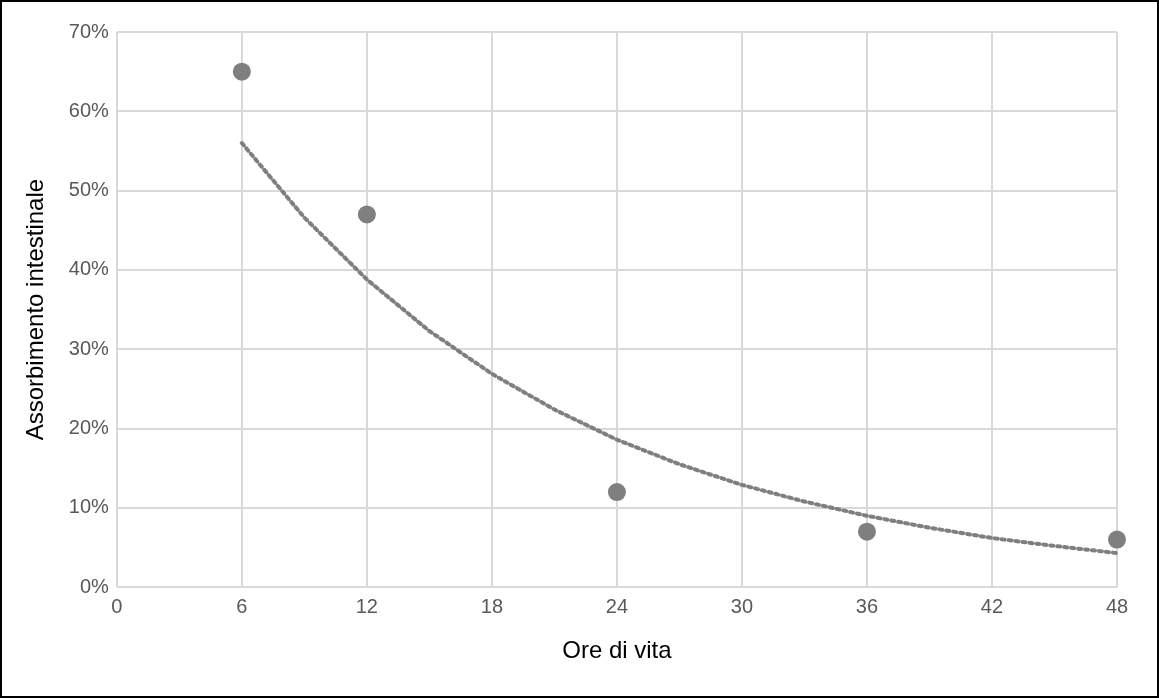 The width and height of the screenshot is (1159, 698). I want to click on y-tick-label: 70%, so click(89, 30).